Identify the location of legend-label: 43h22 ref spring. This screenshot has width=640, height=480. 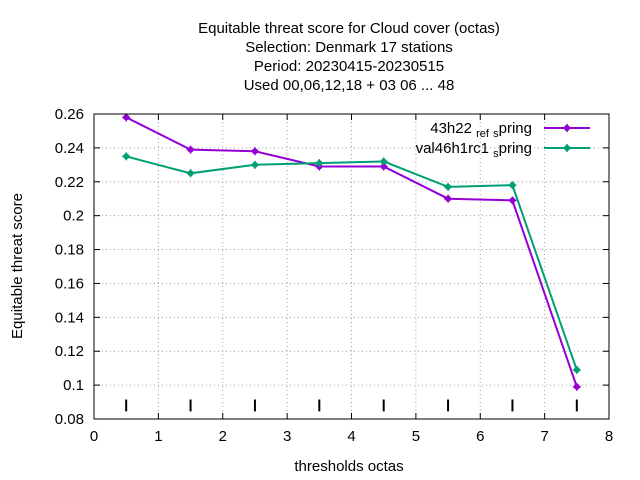
(481, 130).